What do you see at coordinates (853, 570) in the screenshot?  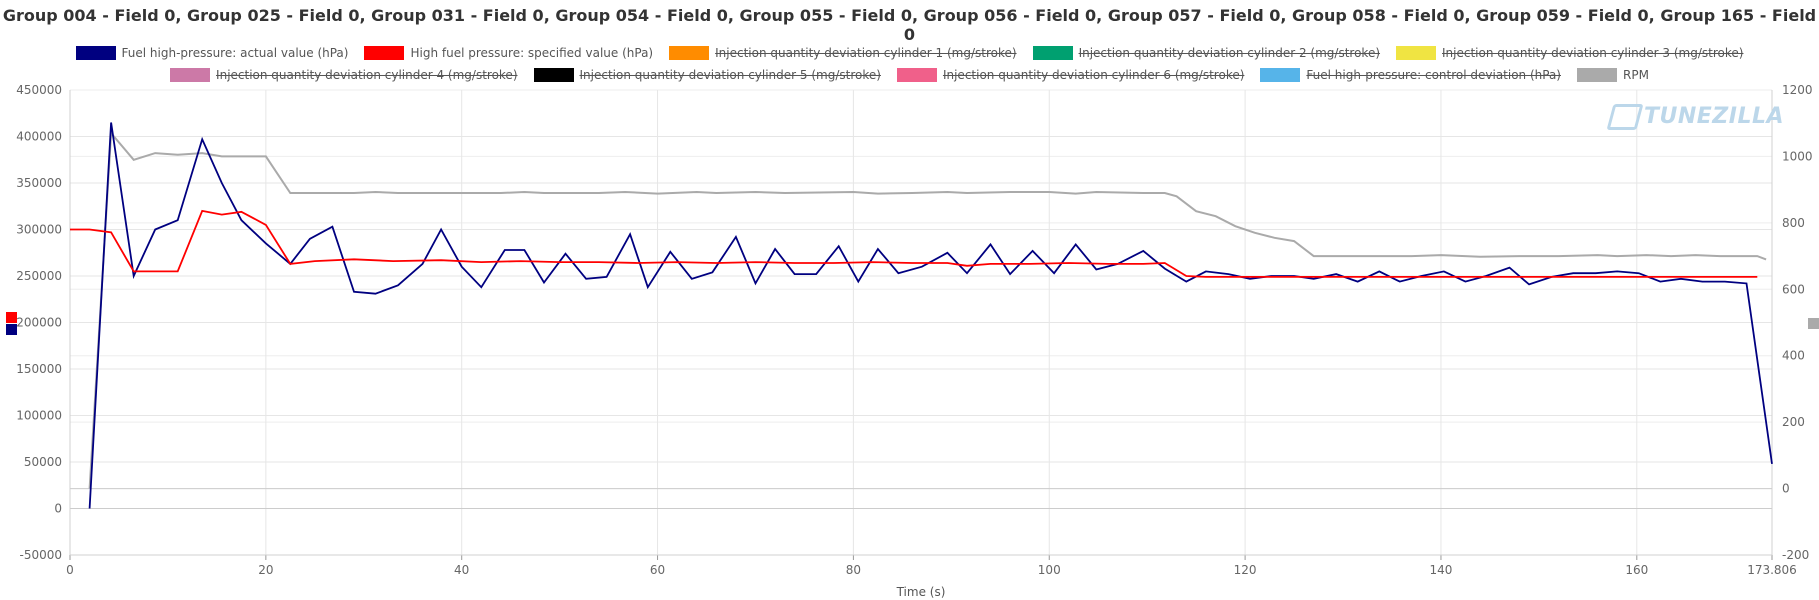 I see `x-tick-label: 80` at bounding box center [853, 570].